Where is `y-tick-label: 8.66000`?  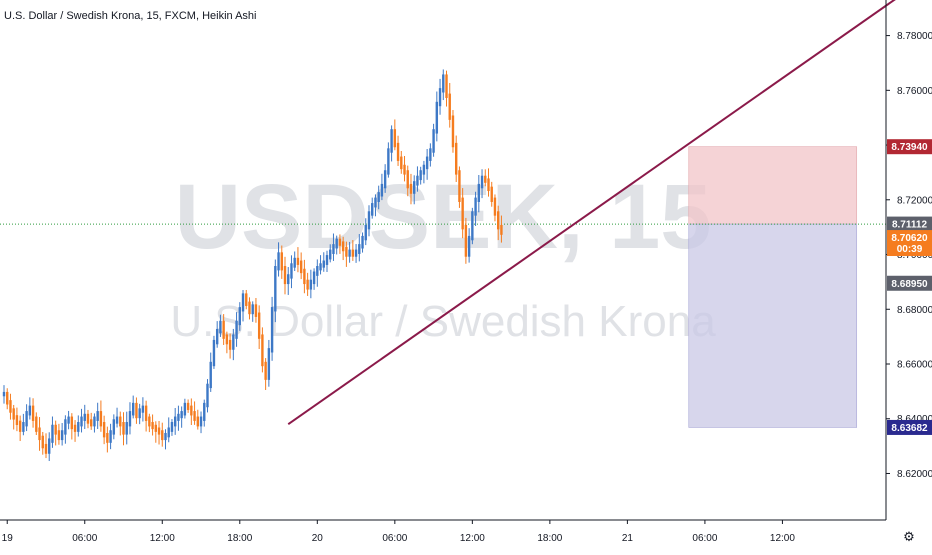 y-tick-label: 8.66000 is located at coordinates (914, 365).